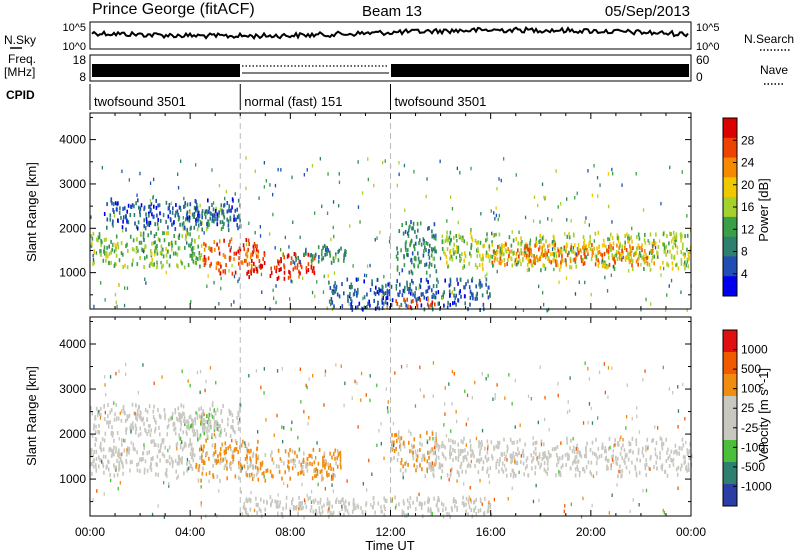 This screenshot has height=554, width=800. What do you see at coordinates (22, 59) in the screenshot?
I see `freq-label: Freq.` at bounding box center [22, 59].